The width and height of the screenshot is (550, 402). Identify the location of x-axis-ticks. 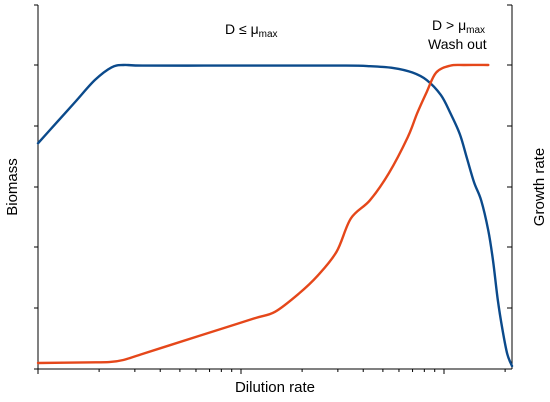
(271, 371).